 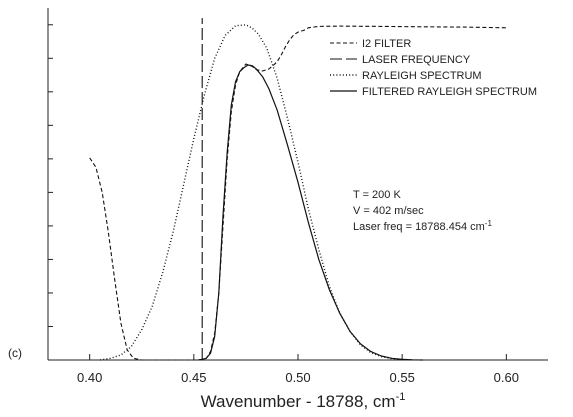 What do you see at coordinates (297, 377) in the screenshot?
I see `x-tick-label: 0.50` at bounding box center [297, 377].